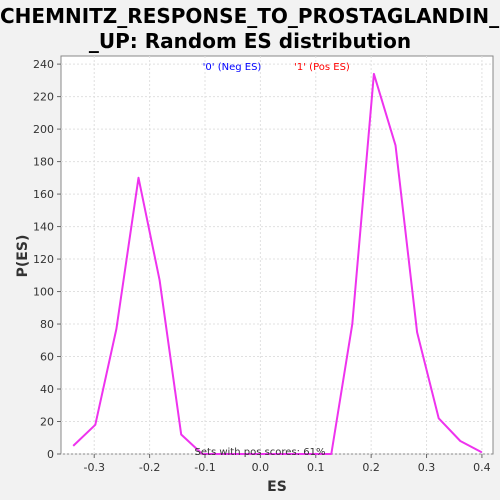 Image resolution: width=500 pixels, height=500 pixels. What do you see at coordinates (47, 357) in the screenshot?
I see `y-tick-label: 60` at bounding box center [47, 357].